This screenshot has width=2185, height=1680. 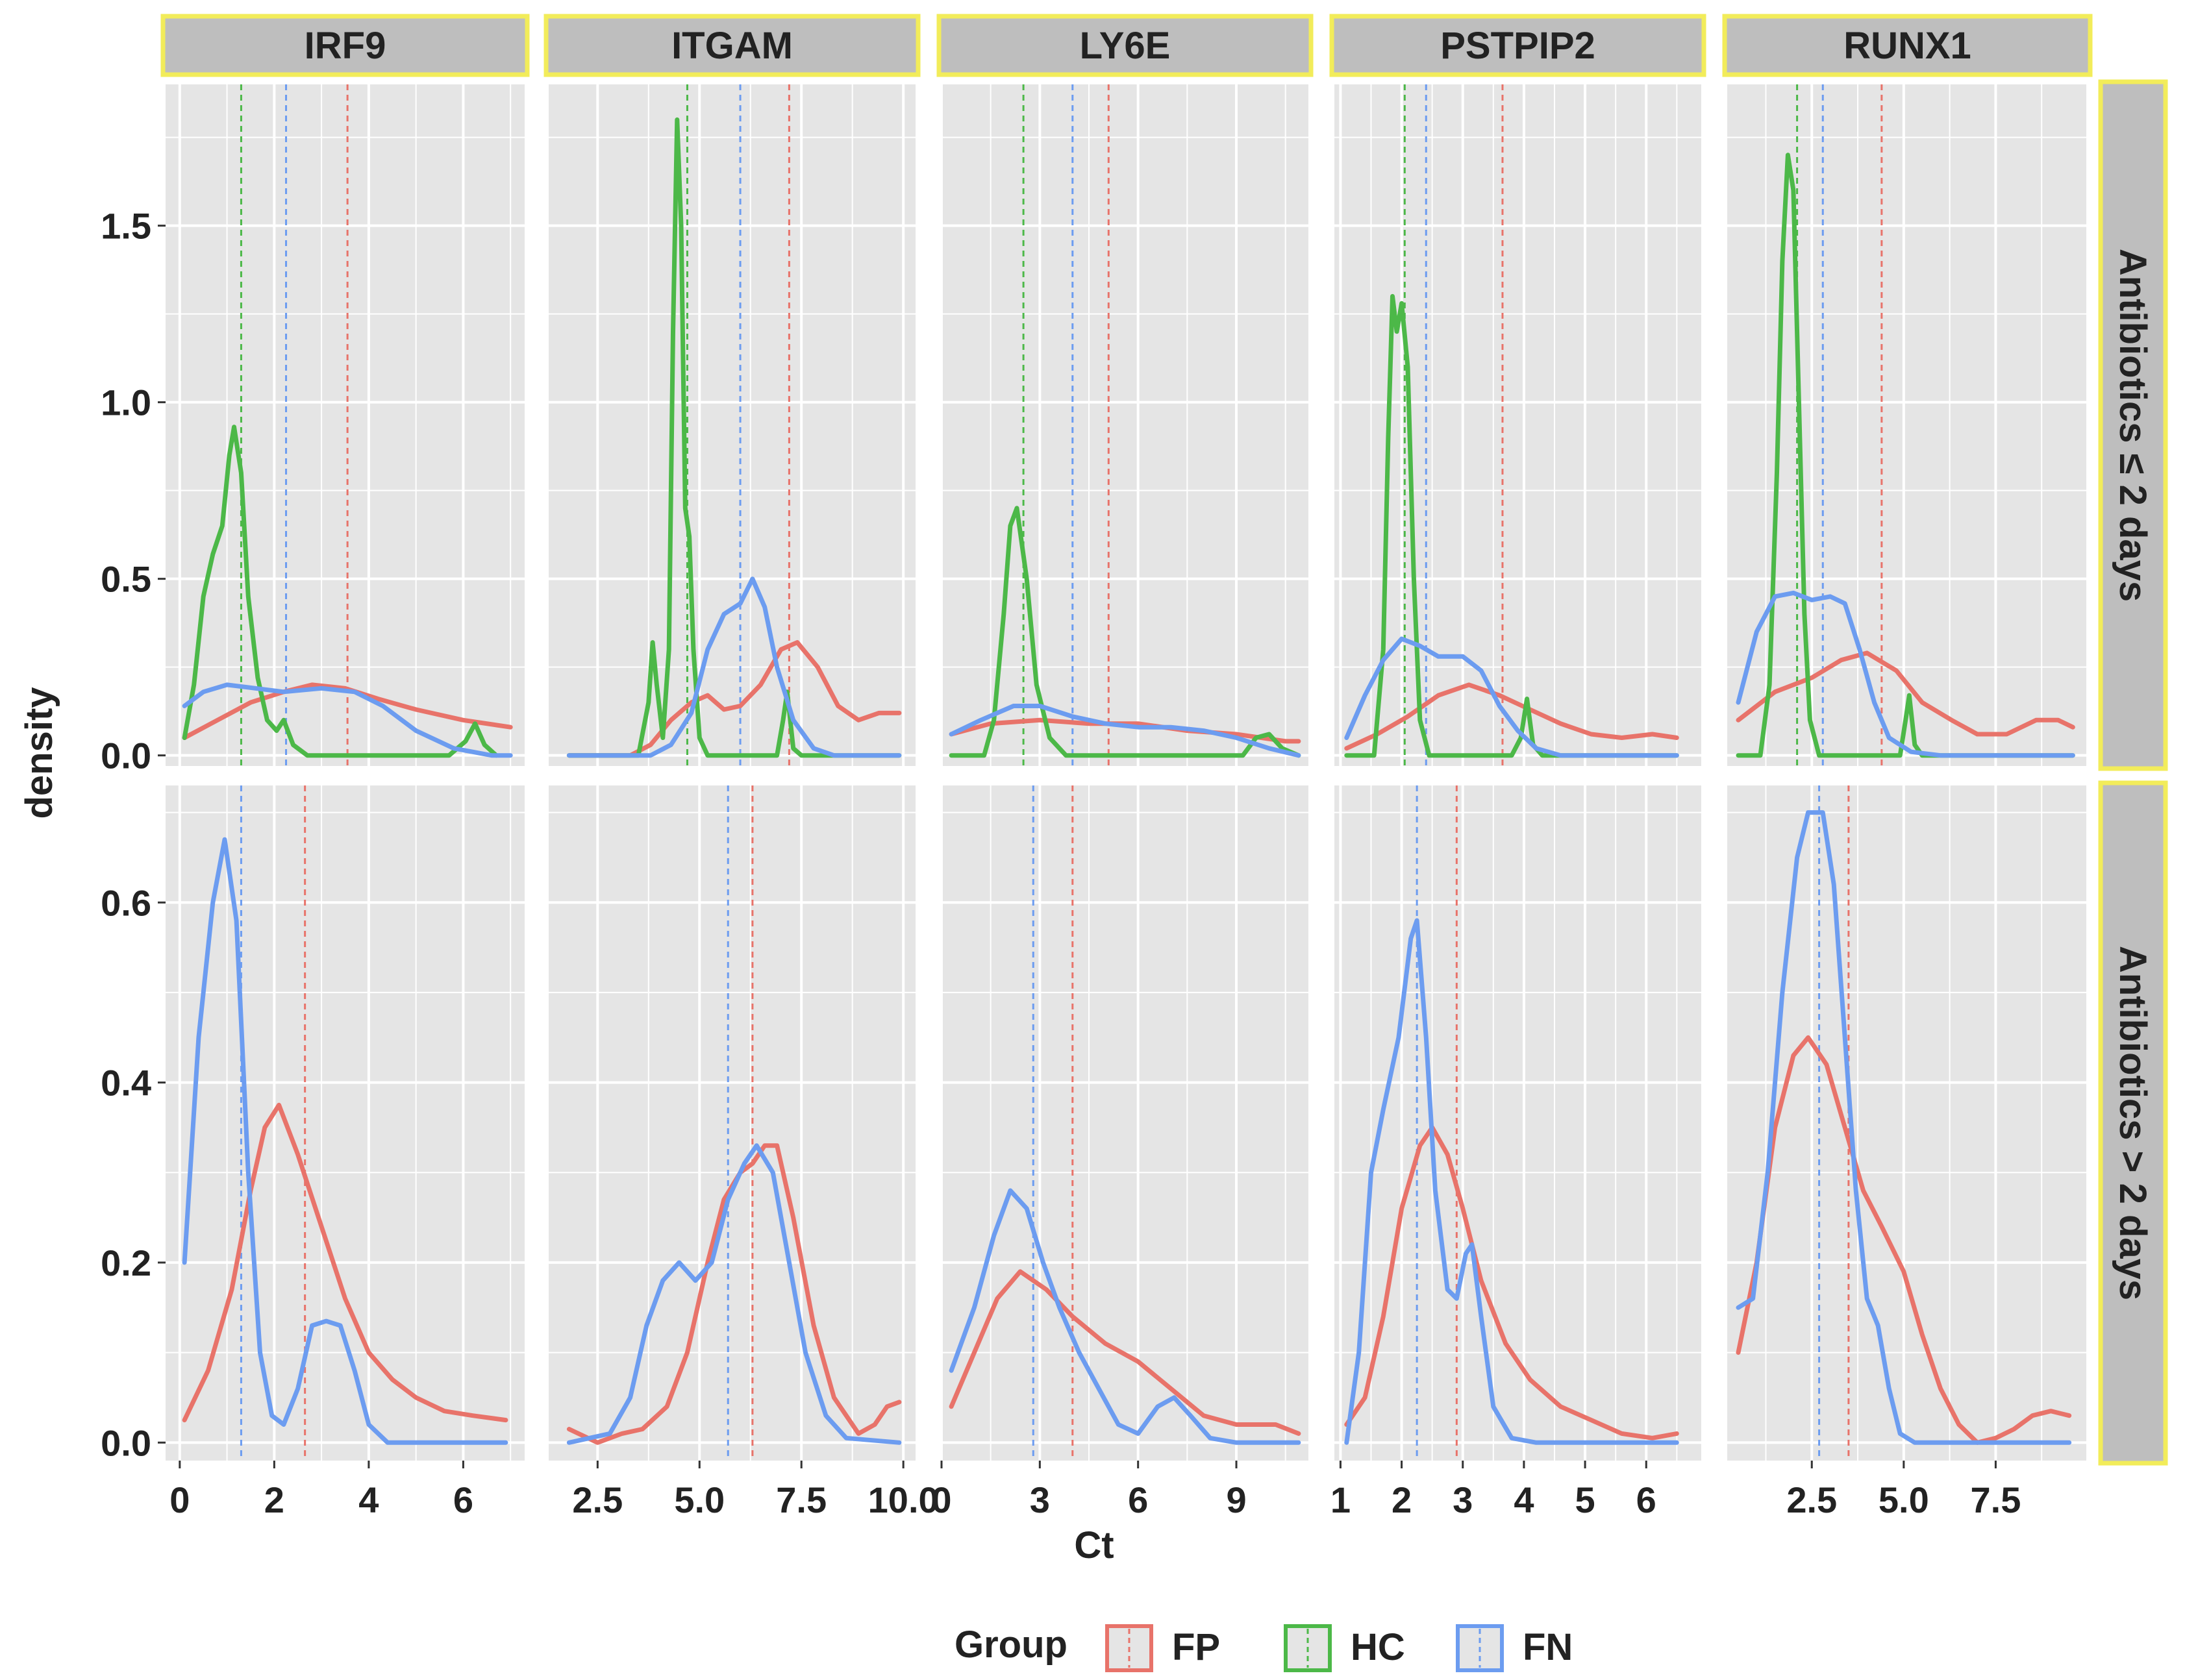 What do you see at coordinates (1236, 1499) in the screenshot?
I see `x-tick-label: 9` at bounding box center [1236, 1499].